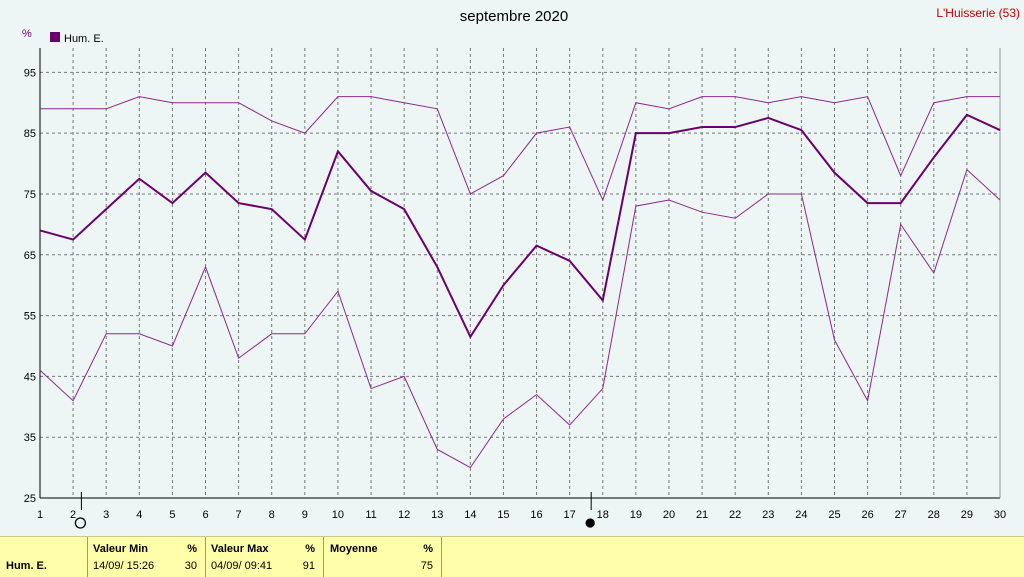  I want to click on legend-label: Hum. E., so click(84, 39).